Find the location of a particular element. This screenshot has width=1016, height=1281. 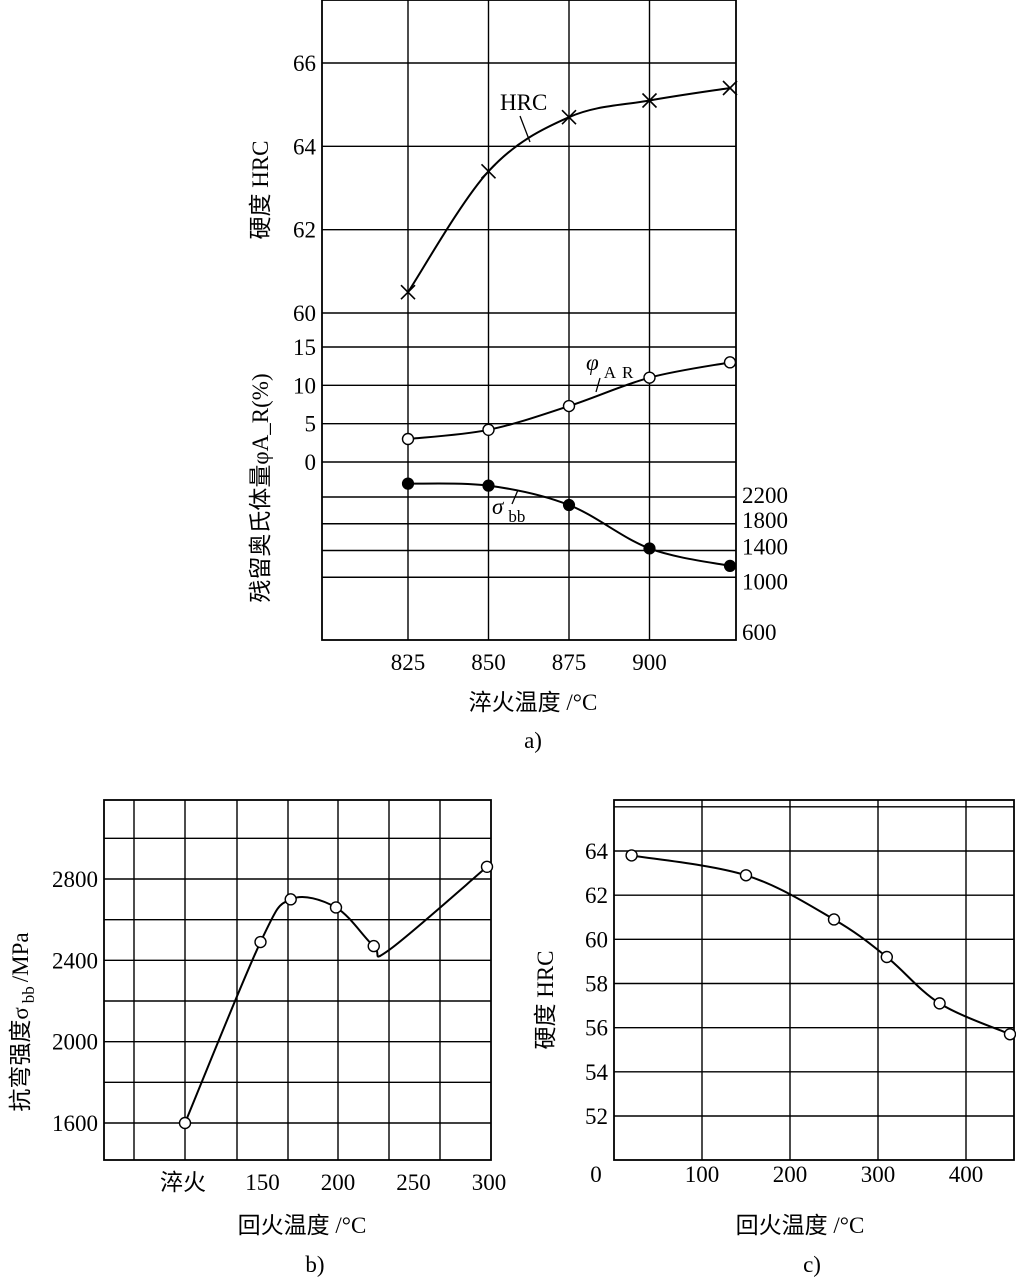

chart-b-ylabel-sub: bb is located at coordinates (28, 994).